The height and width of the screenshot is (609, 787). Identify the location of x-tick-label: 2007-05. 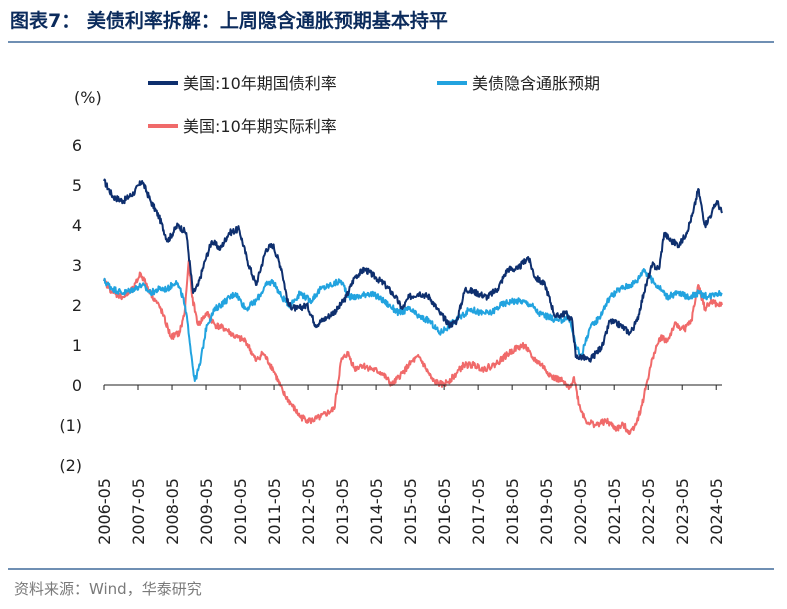
(138, 511).